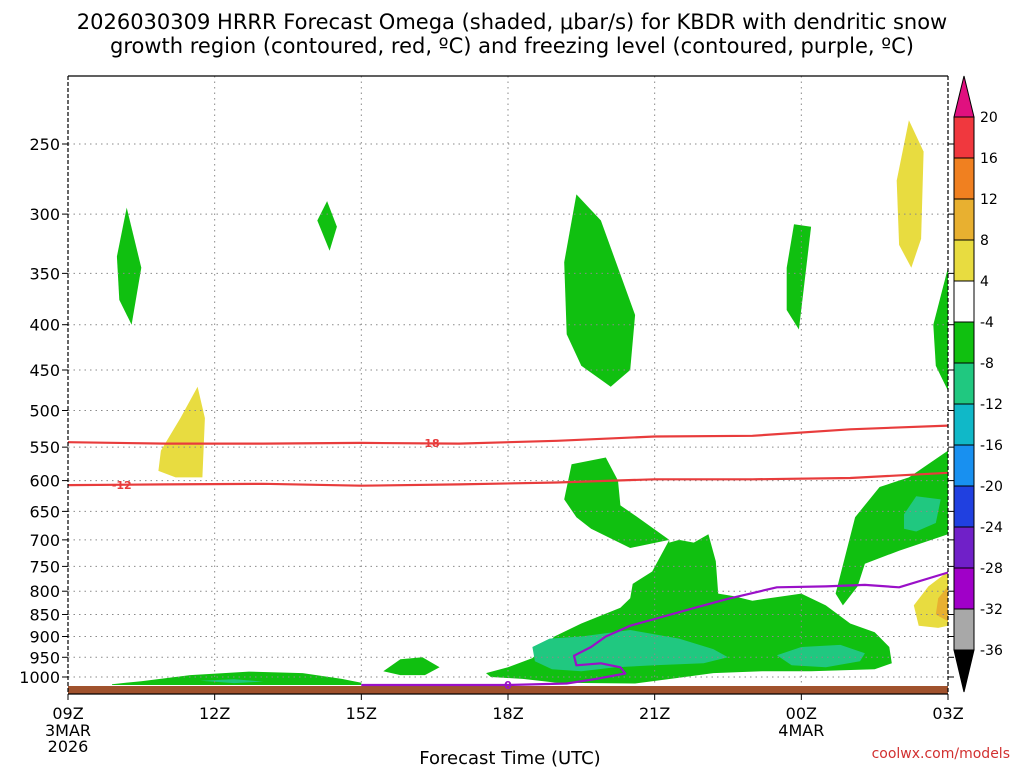  I want to click on colorbar-top-triangle, so click(964, 96).